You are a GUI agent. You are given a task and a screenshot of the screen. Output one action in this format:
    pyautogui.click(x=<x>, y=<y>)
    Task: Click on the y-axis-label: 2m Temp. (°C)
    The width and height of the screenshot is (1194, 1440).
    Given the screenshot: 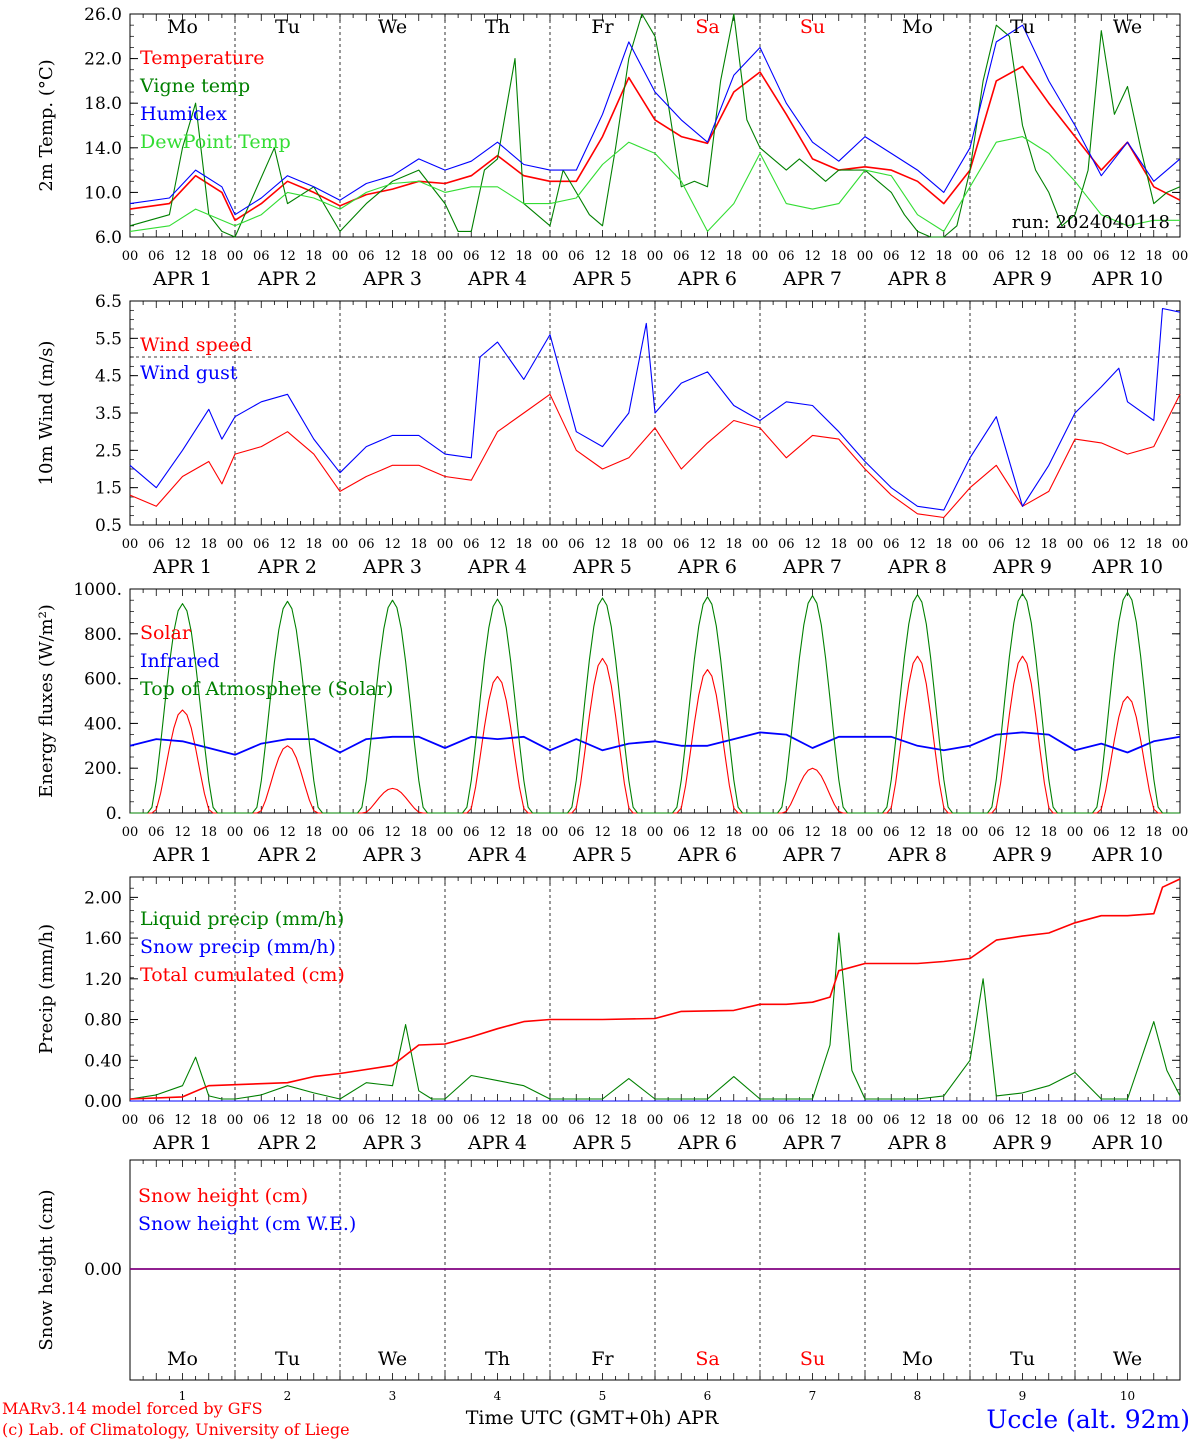 What is the action you would take?
    pyautogui.click(x=46, y=125)
    